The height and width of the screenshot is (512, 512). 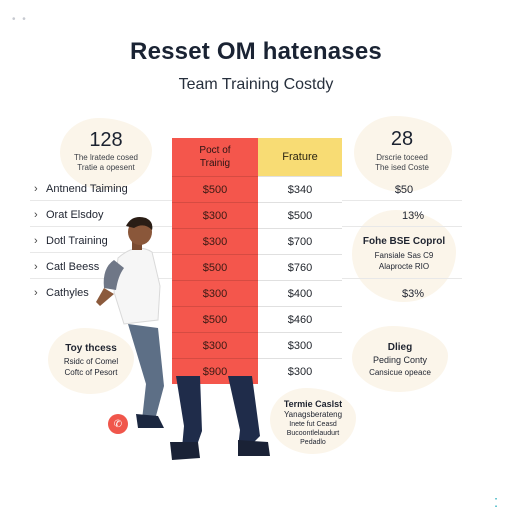 I want to click on left-stat-caption-1: The lratede cosed, so click(x=106, y=157).